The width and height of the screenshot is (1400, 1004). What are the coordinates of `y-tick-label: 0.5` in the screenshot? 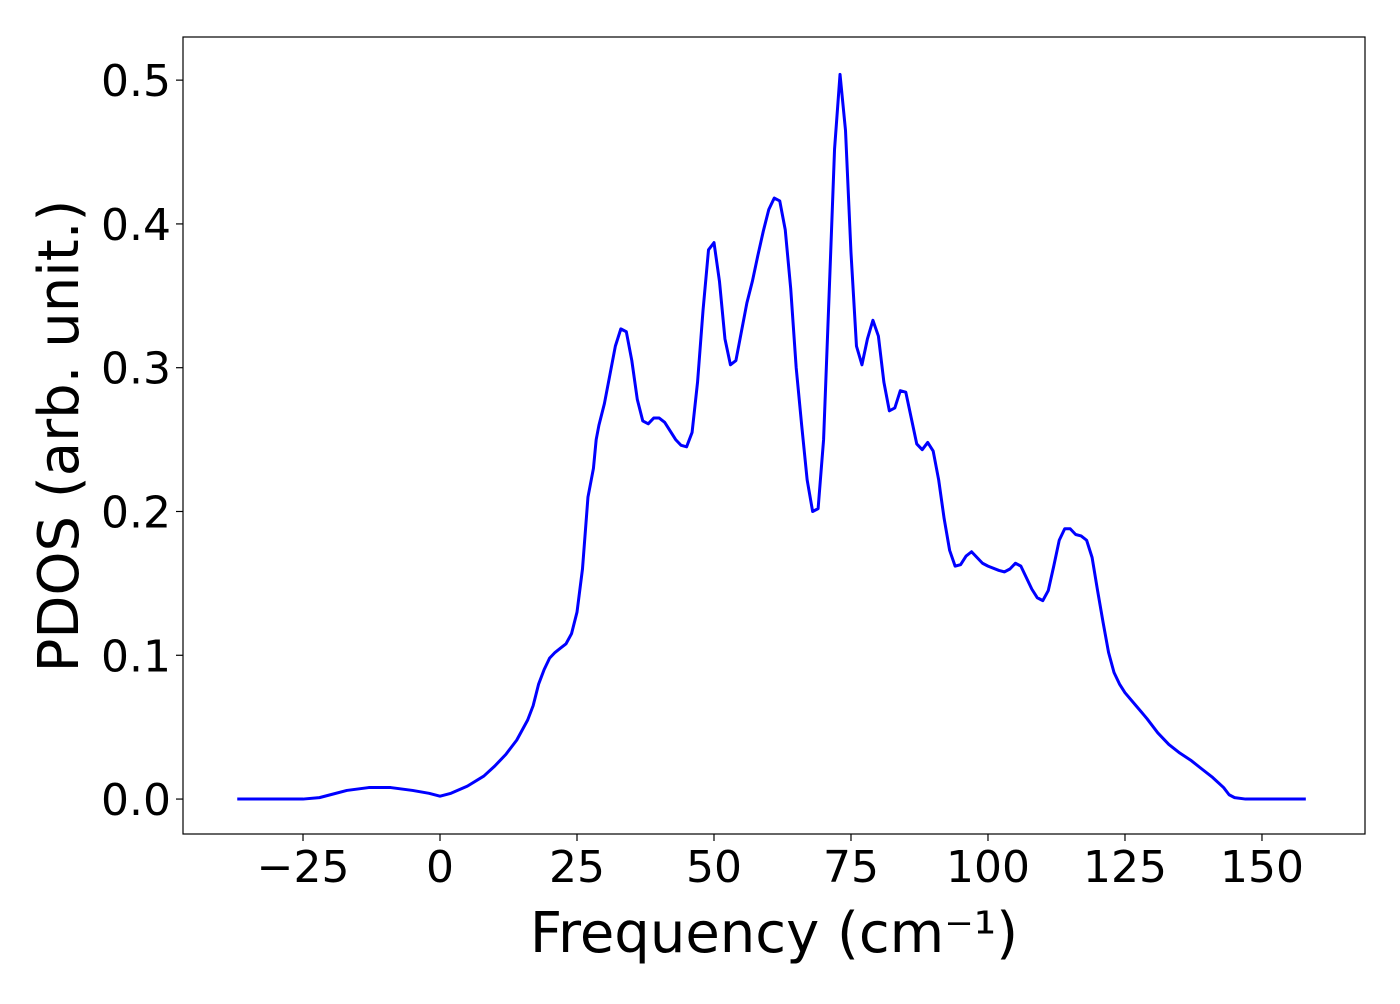 It's located at (136, 81).